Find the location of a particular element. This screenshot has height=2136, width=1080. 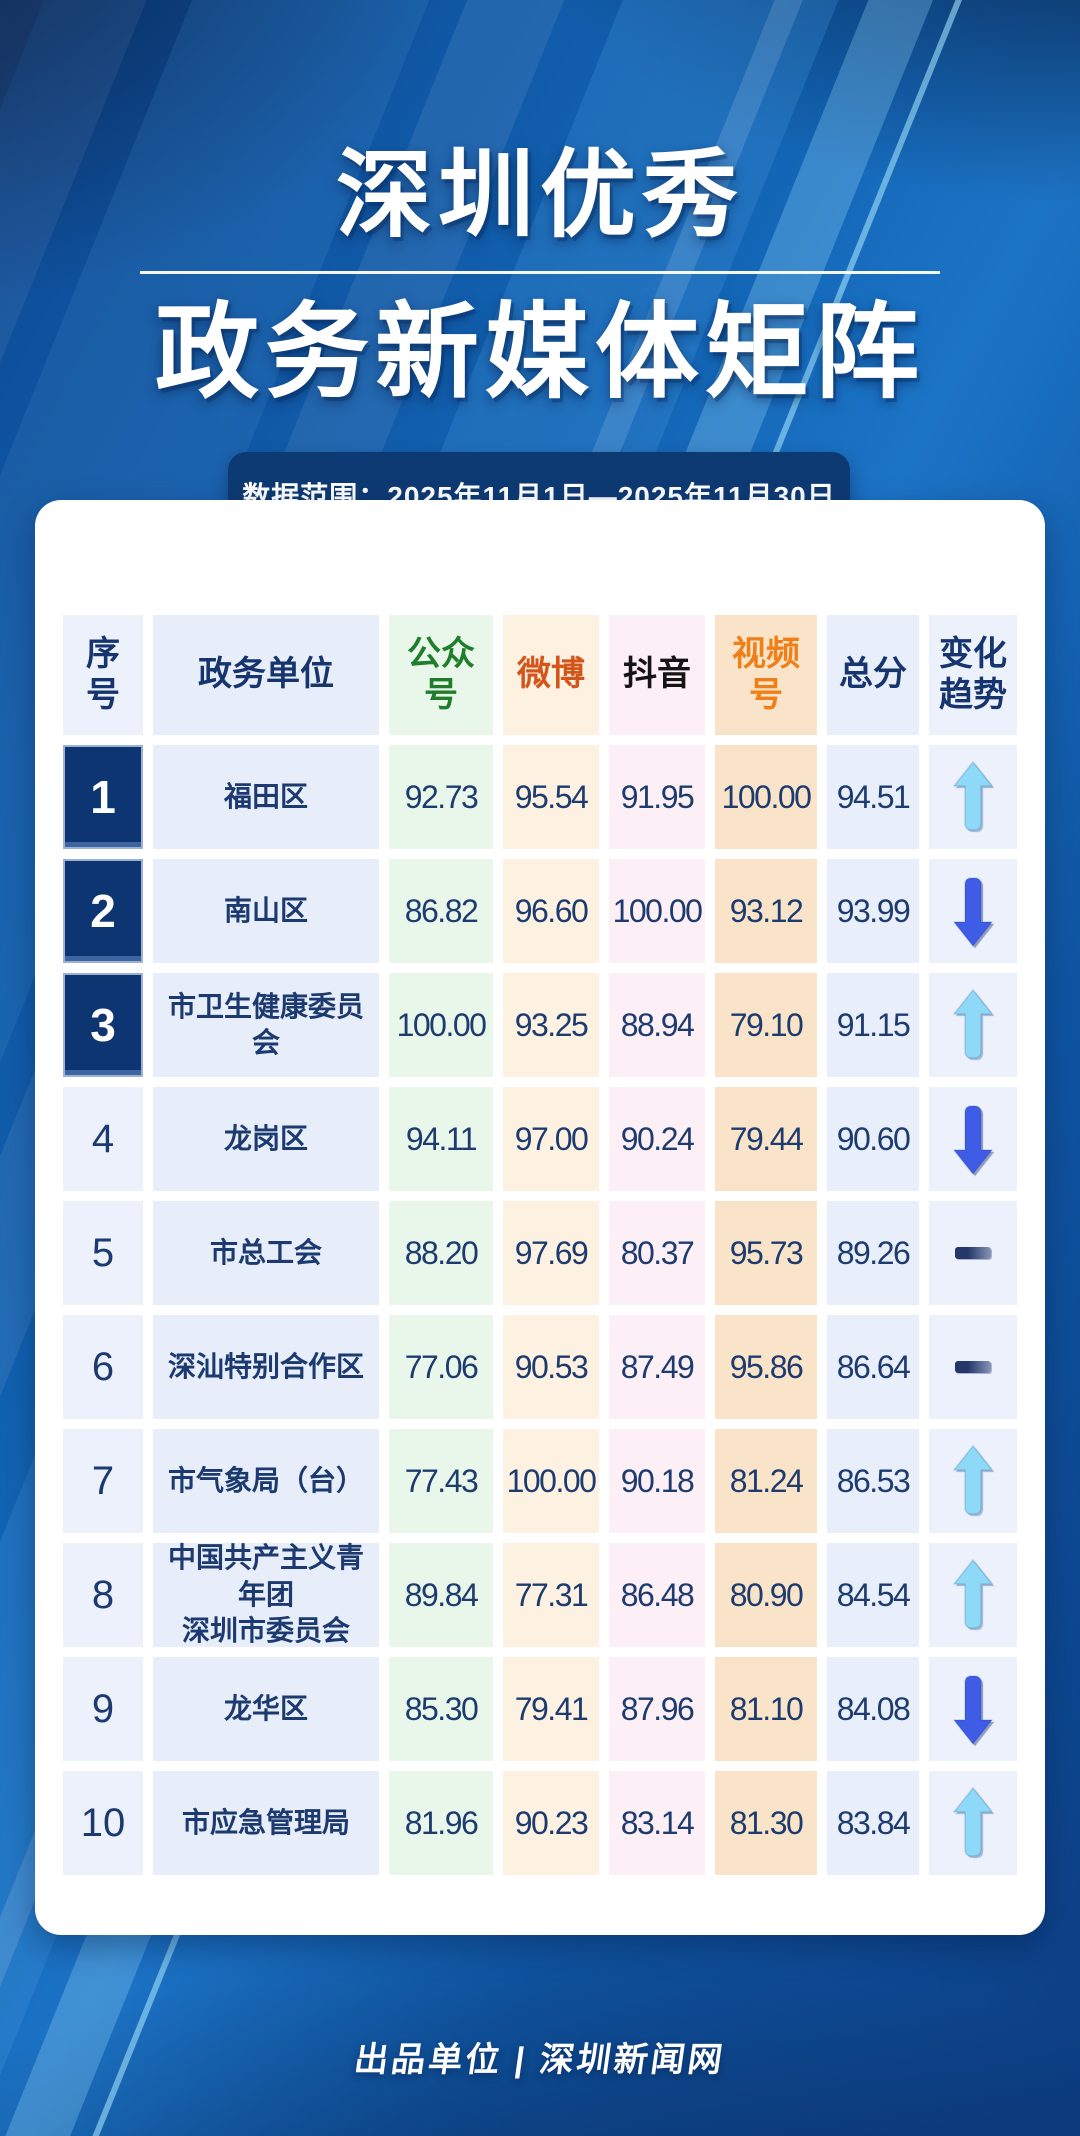

header-douyin: 抖音 is located at coordinates (657, 675).